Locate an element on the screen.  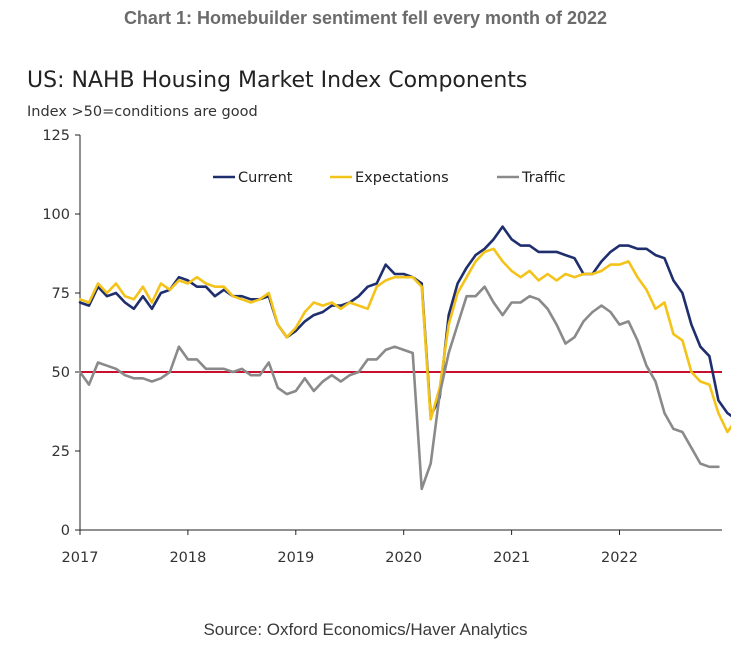
y-tick-label: 0 is located at coordinates (65, 531).